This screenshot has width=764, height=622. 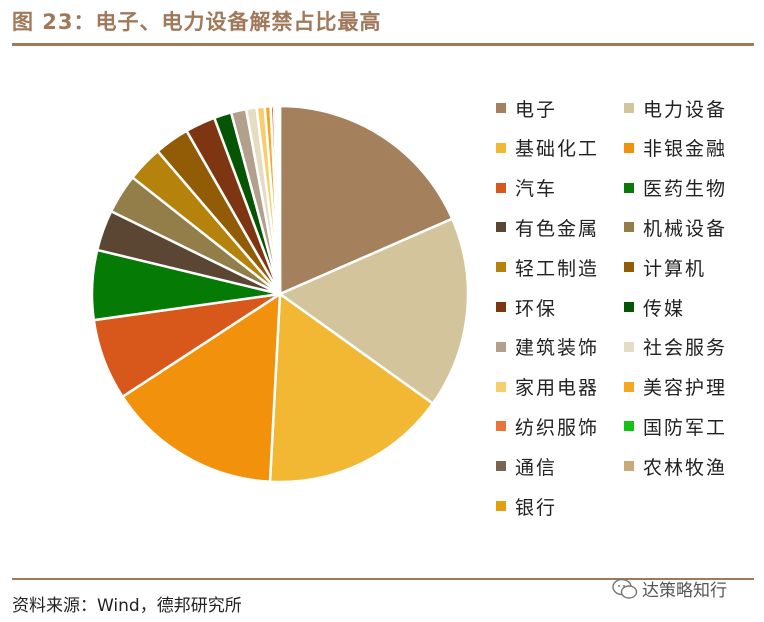 I want to click on wechat-icon, so click(x=625, y=588).